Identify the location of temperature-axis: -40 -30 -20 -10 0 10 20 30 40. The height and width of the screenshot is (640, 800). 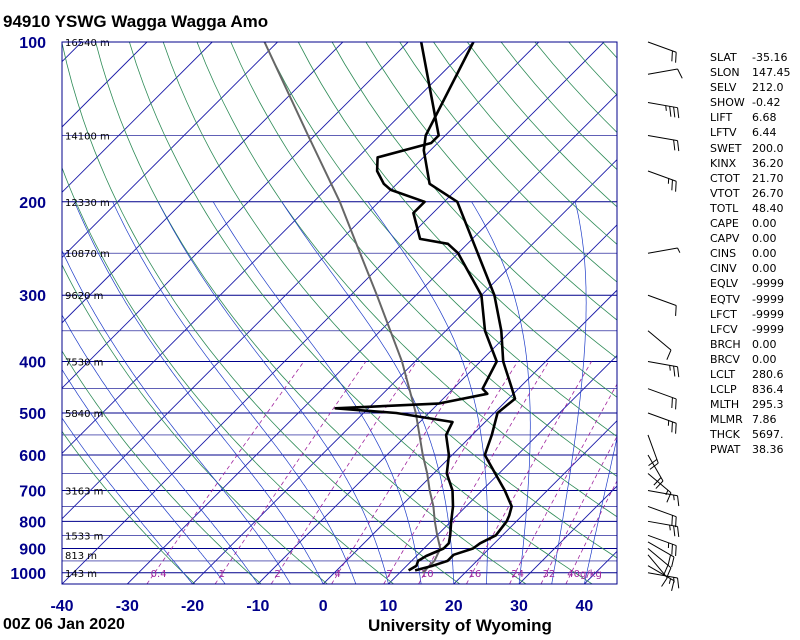
(321, 606).